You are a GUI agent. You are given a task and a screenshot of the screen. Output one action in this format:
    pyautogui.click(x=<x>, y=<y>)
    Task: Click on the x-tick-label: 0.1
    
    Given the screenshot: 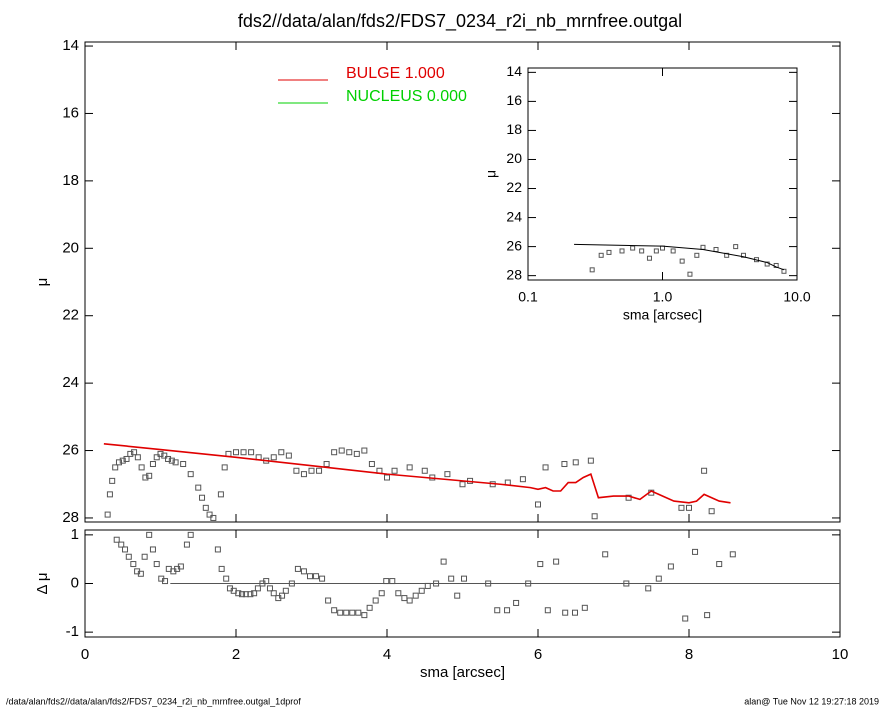 What is the action you would take?
    pyautogui.click(x=528, y=297)
    